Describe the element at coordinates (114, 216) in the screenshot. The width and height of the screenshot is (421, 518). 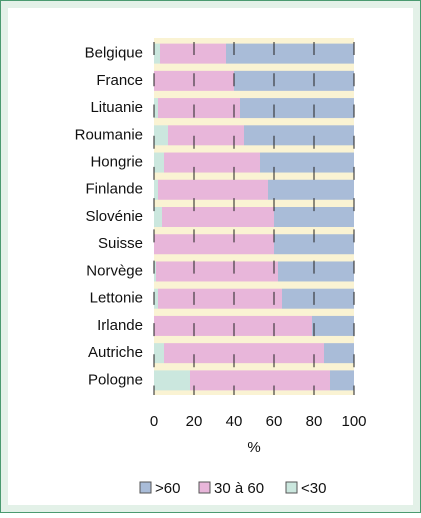
I see `y-tick-label: Slovénie` at that location.